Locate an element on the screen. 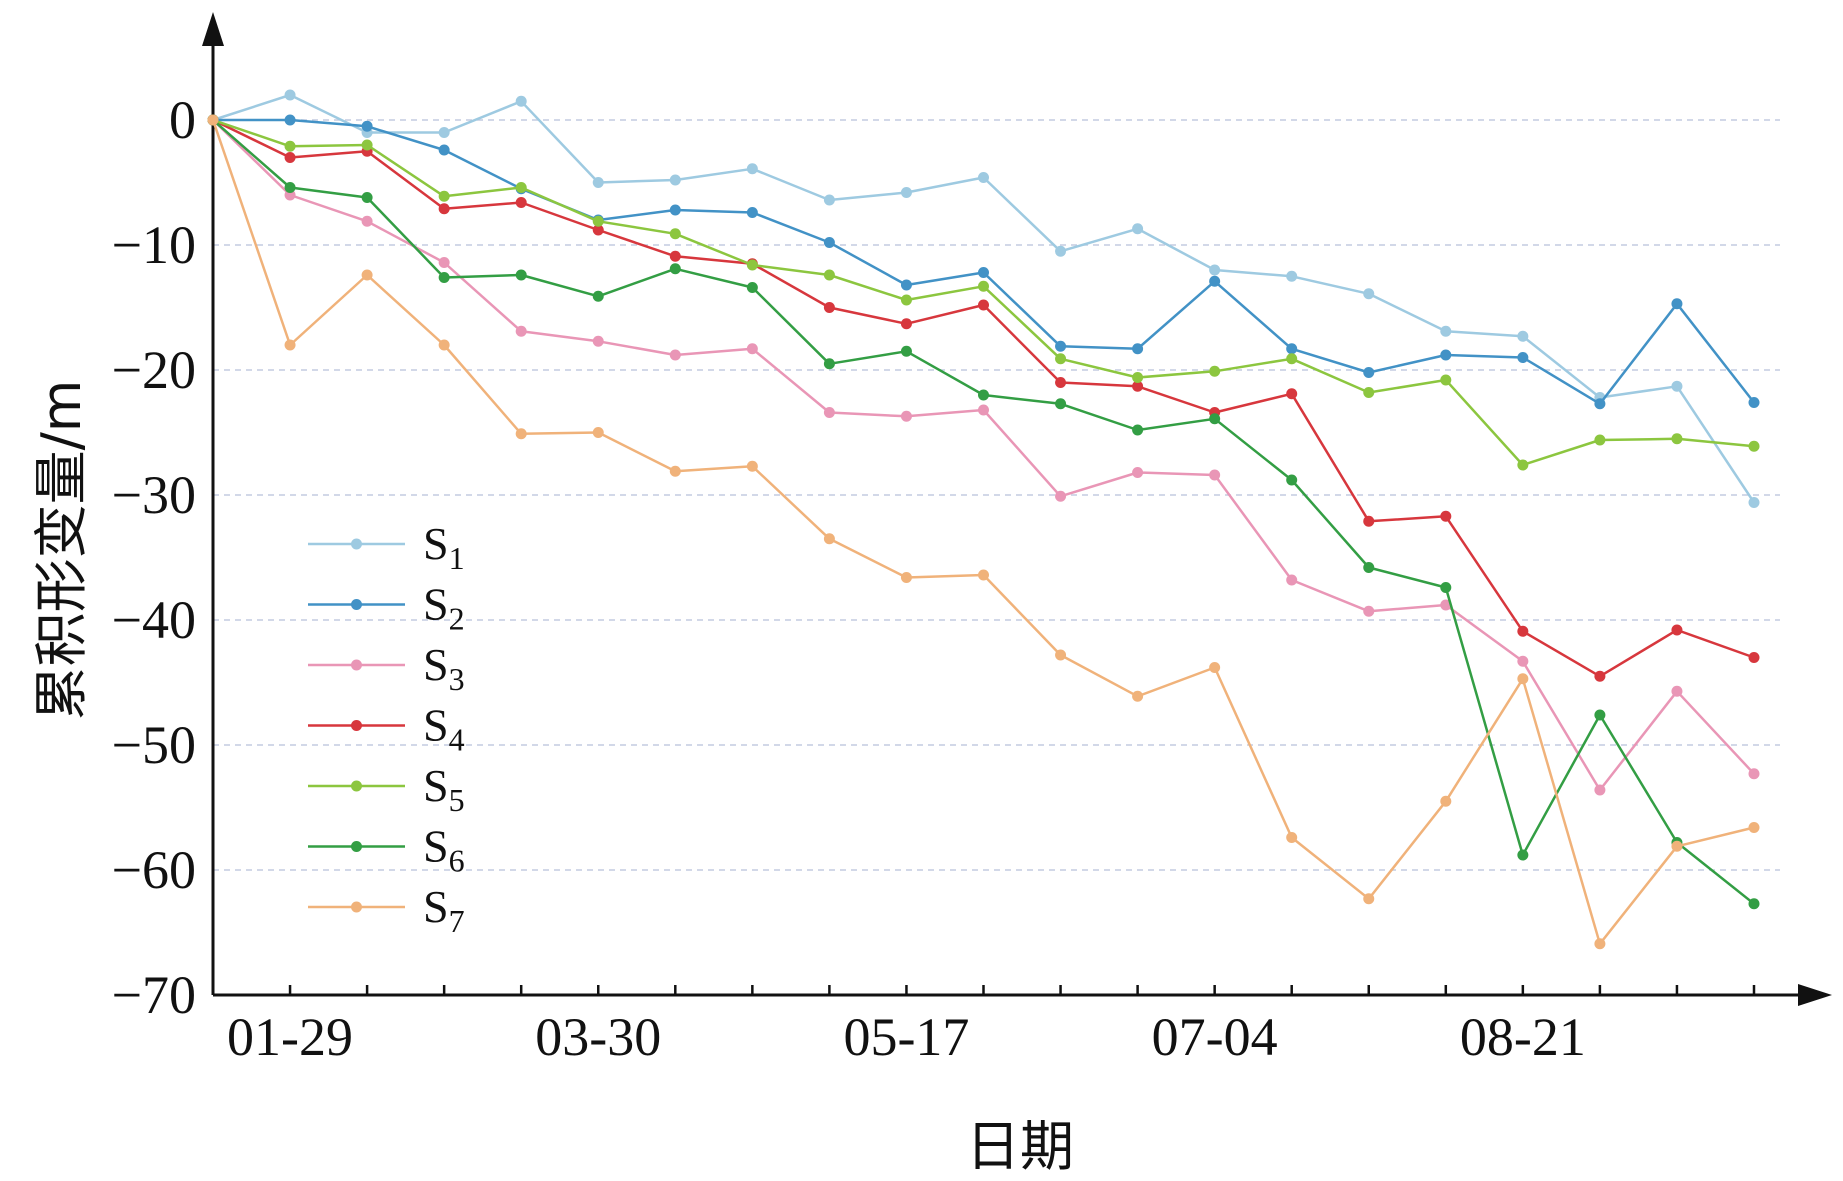 The width and height of the screenshot is (1843, 1181). legend-item: S4 is located at coordinates (386, 729).